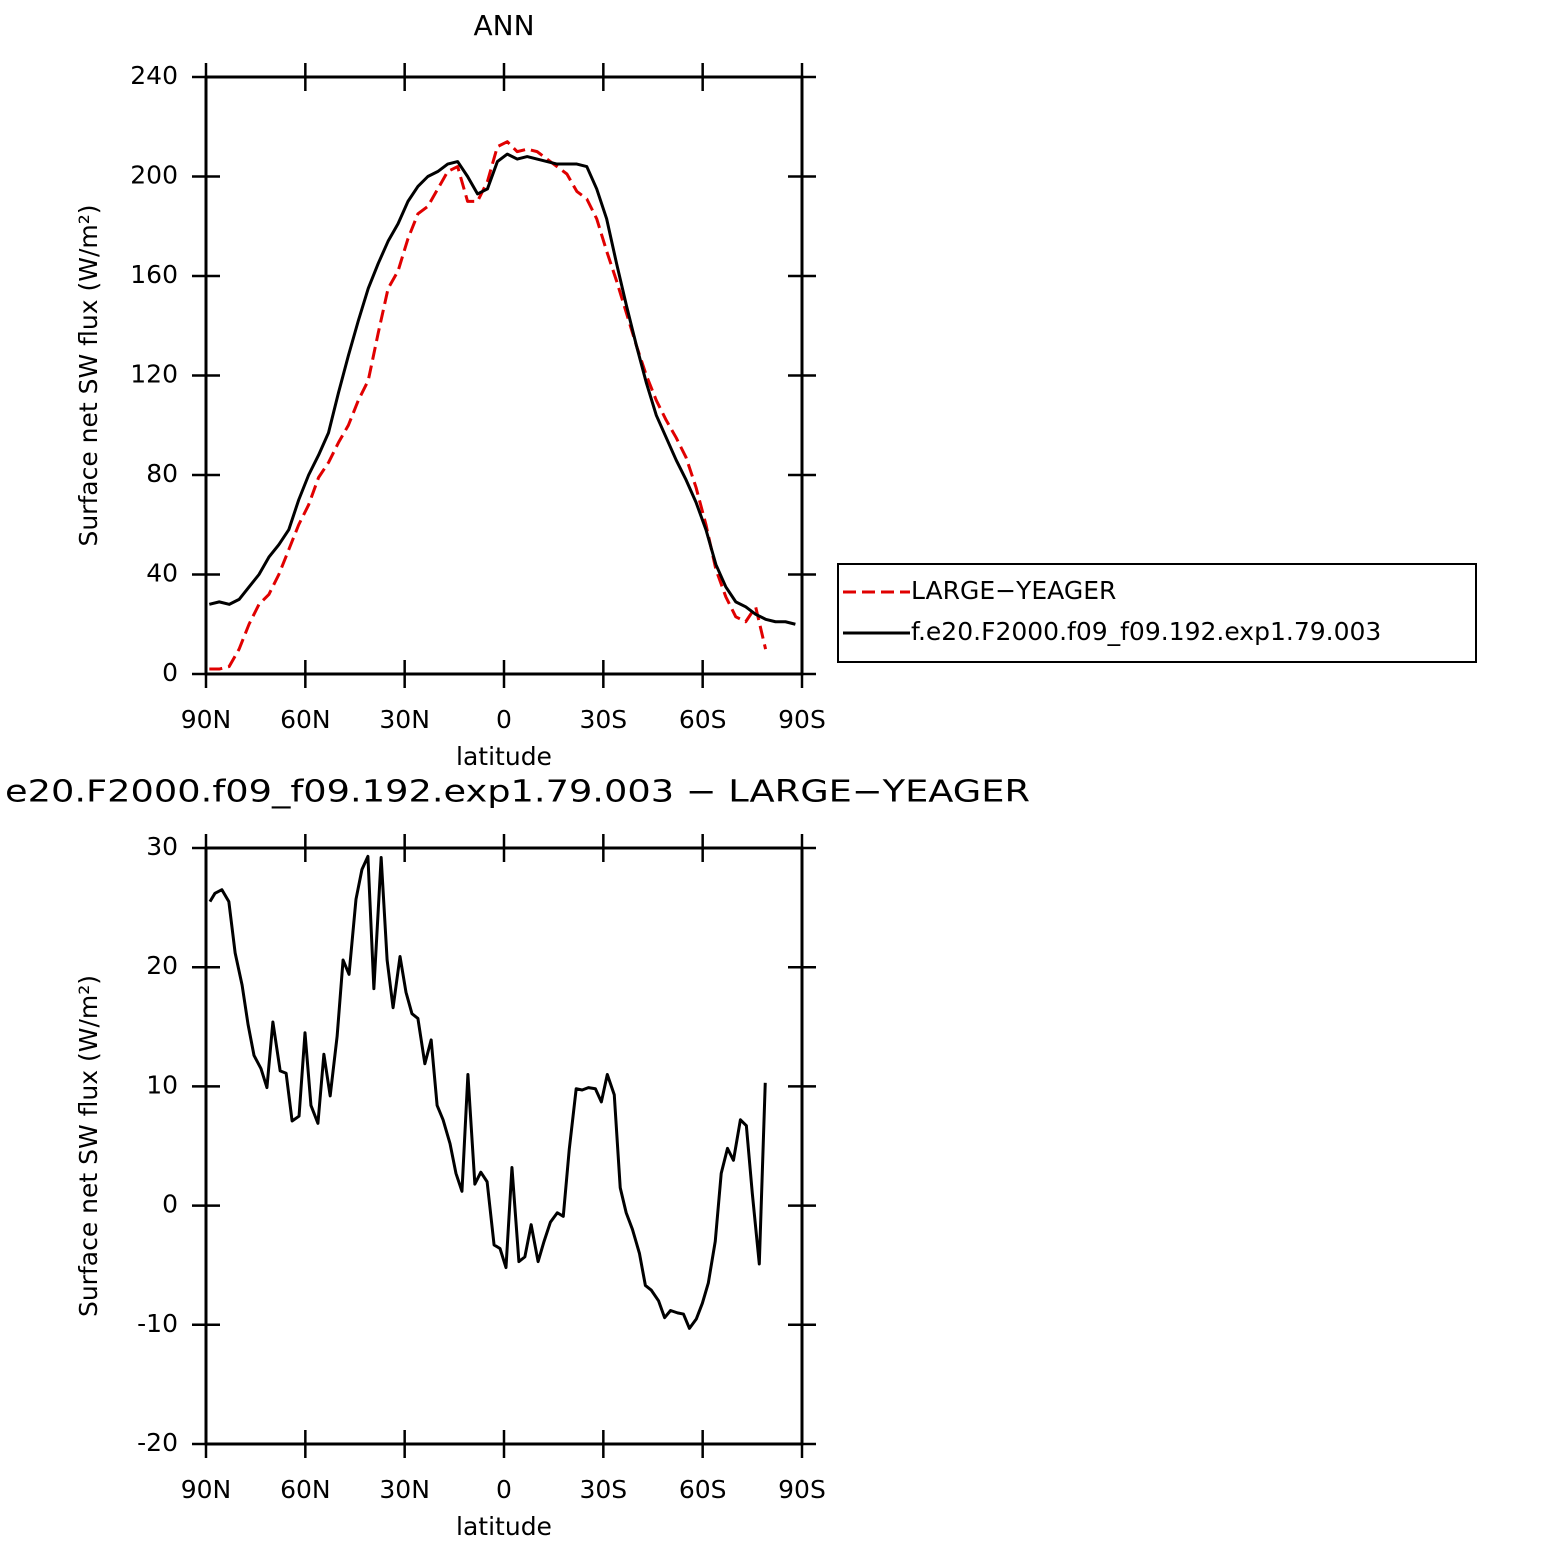  I want to click on y-tick-label: 20, so click(162, 965).